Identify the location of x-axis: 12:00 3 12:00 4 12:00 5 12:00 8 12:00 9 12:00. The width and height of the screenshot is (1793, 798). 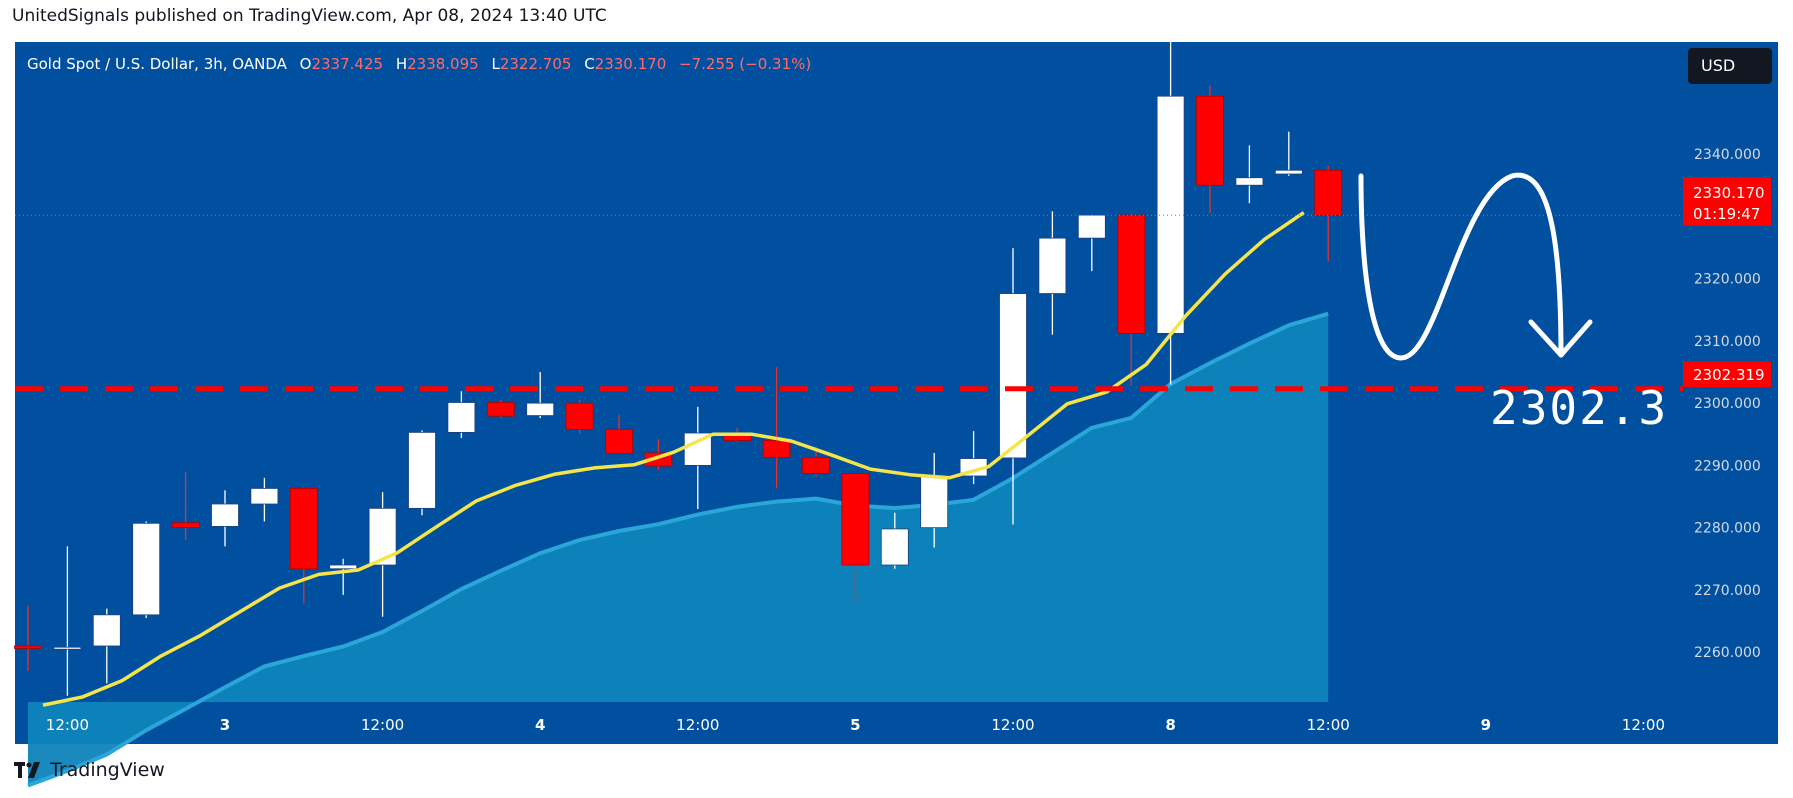
(855, 725).